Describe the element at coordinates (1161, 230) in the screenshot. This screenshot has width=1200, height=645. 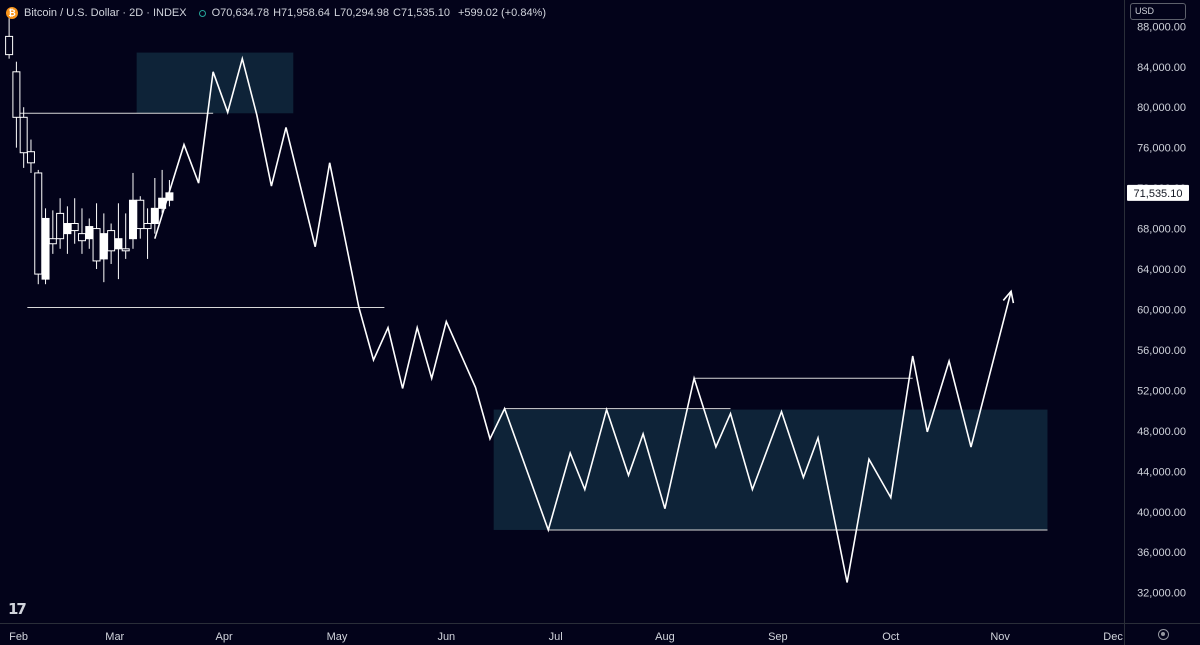
I see `y-tick-label-5: 68,000.00` at that location.